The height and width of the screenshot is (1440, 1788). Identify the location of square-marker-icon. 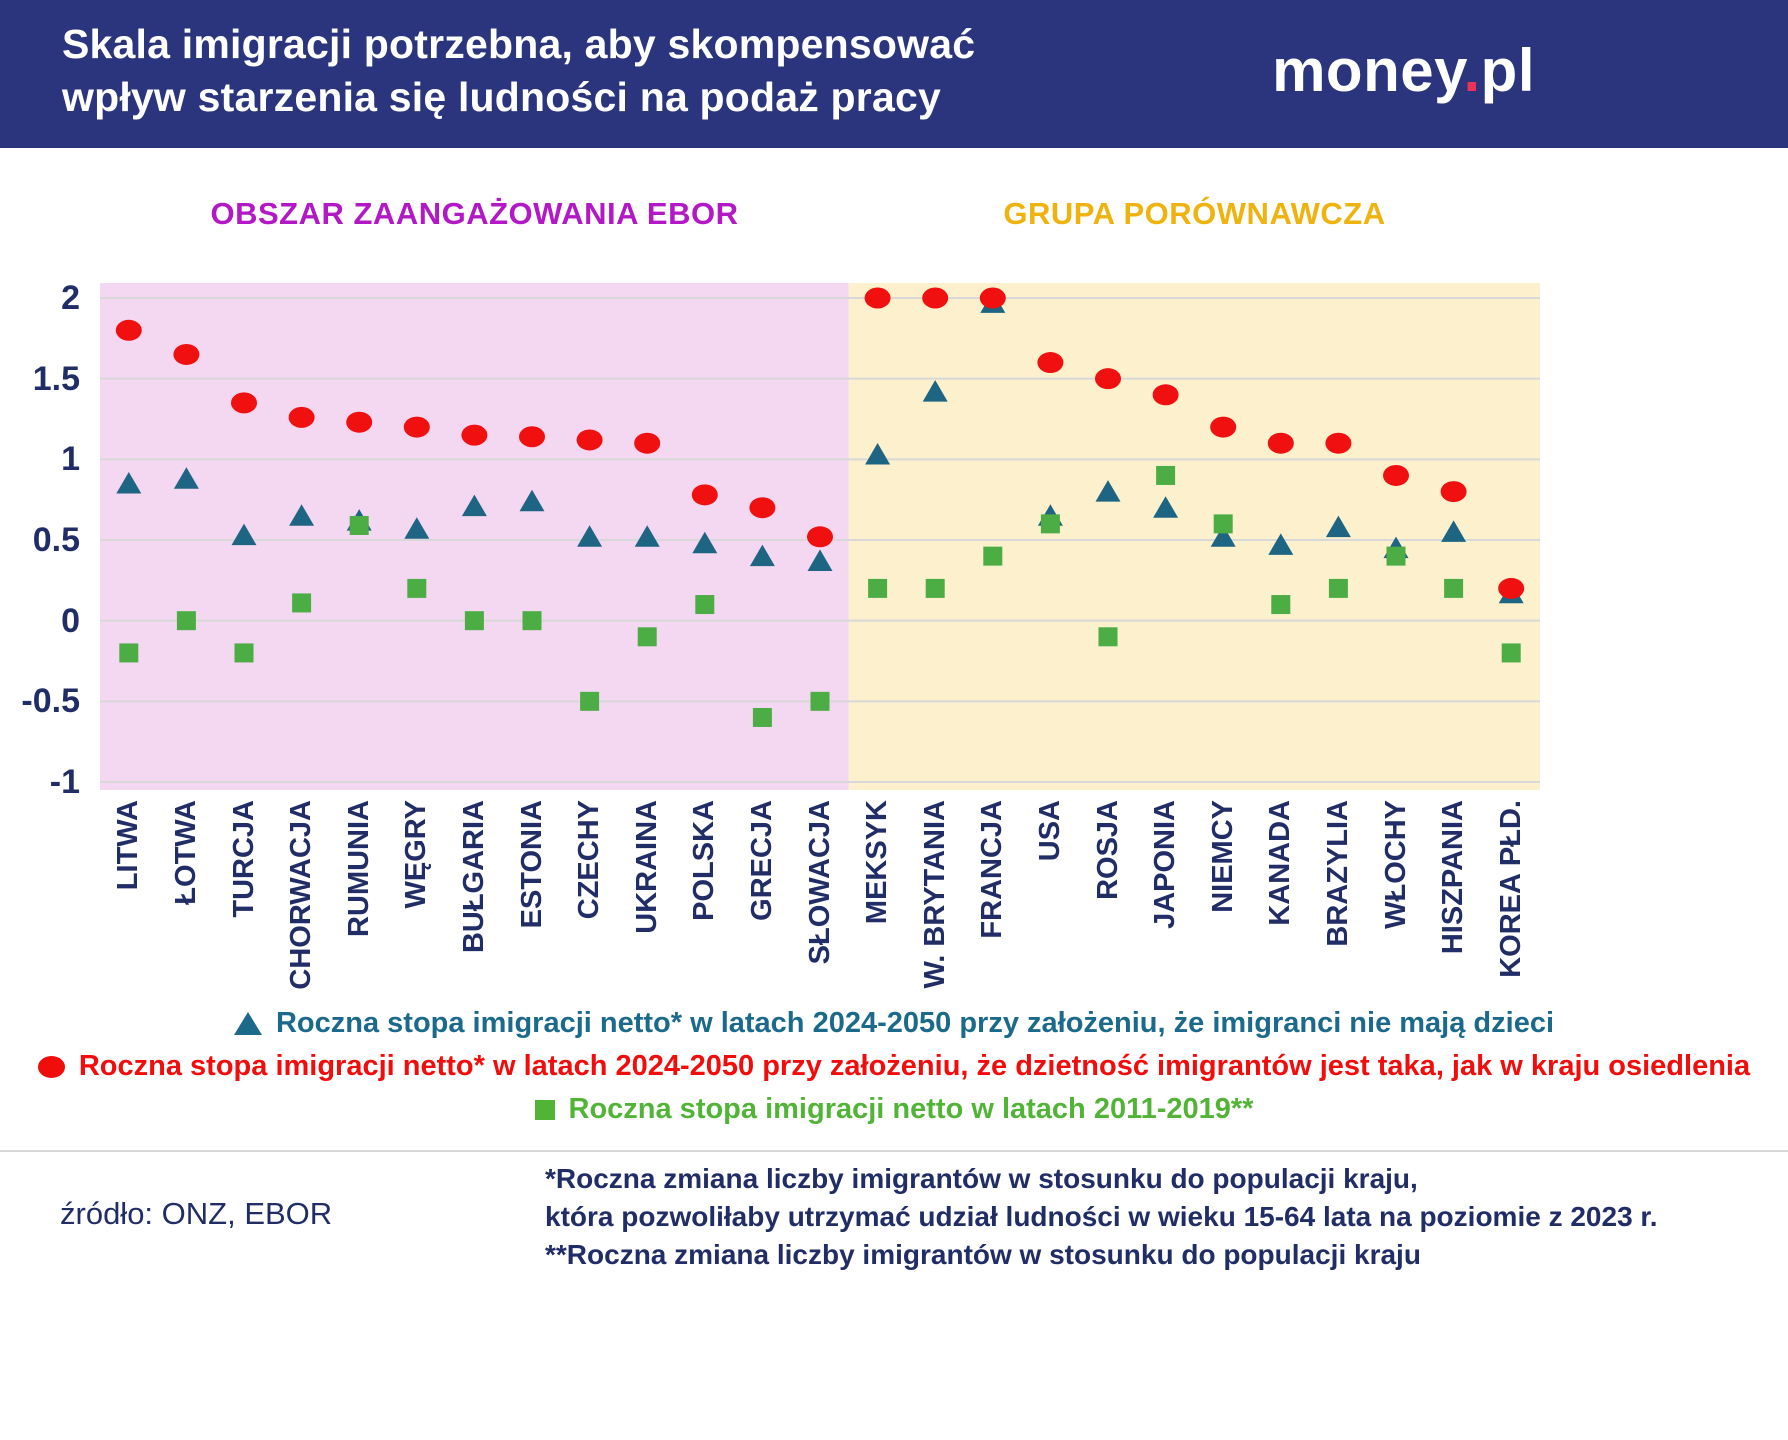
(544, 1109).